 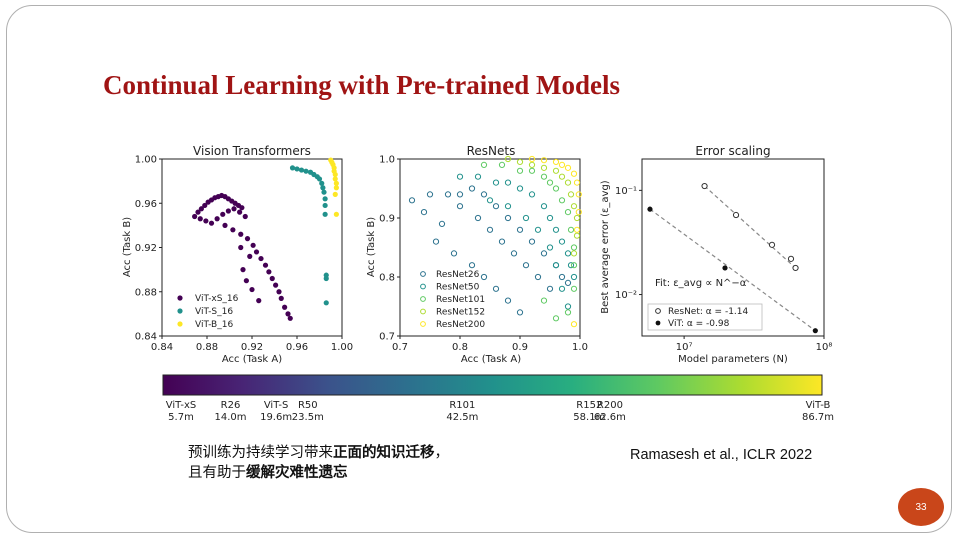 What do you see at coordinates (610, 405) in the screenshot?
I see `colorbar-label-name: R200` at bounding box center [610, 405].